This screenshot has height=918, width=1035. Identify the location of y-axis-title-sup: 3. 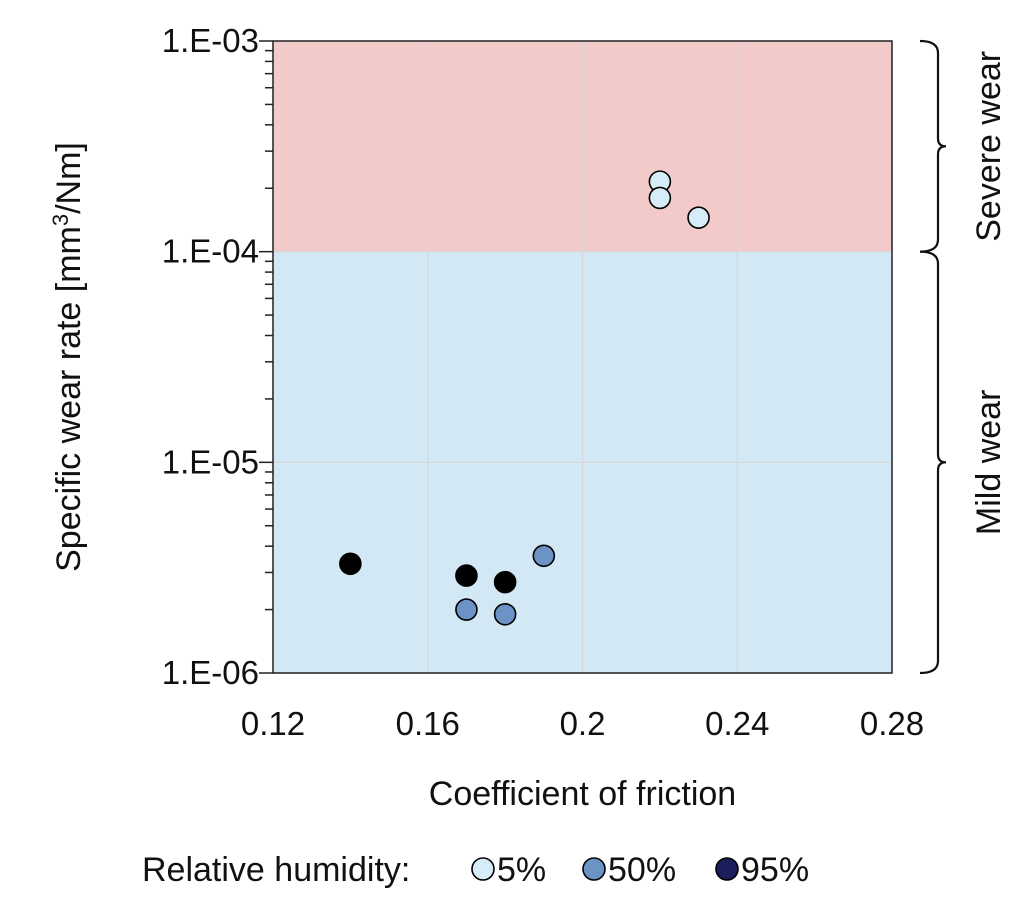
(60, 220).